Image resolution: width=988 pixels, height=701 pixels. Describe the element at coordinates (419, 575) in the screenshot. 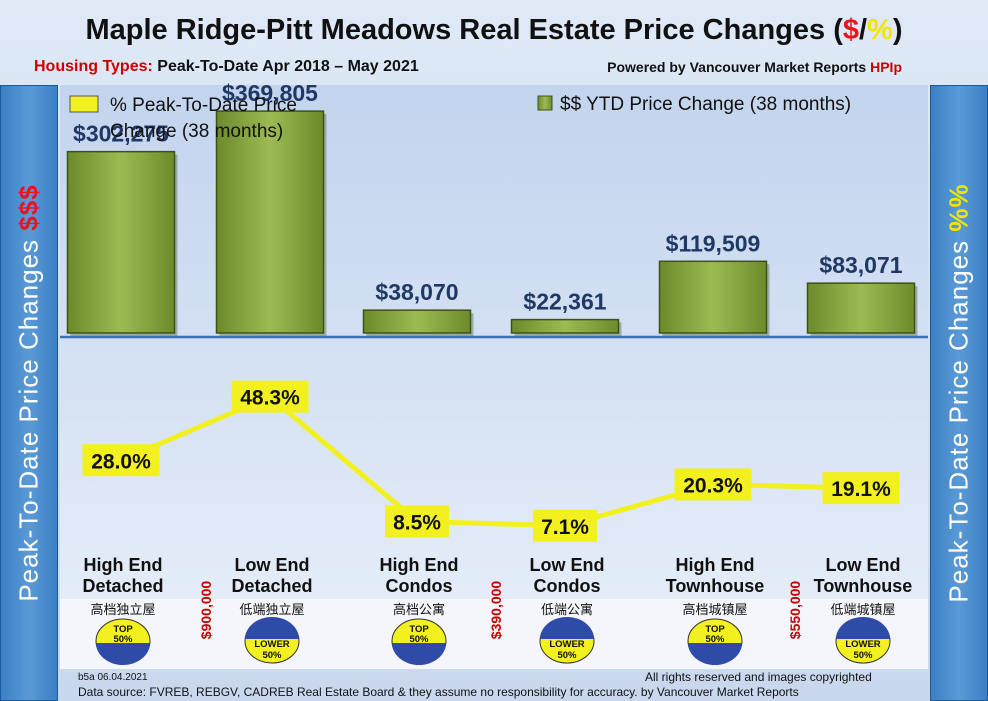

I see `category-label: High End Condos` at that location.